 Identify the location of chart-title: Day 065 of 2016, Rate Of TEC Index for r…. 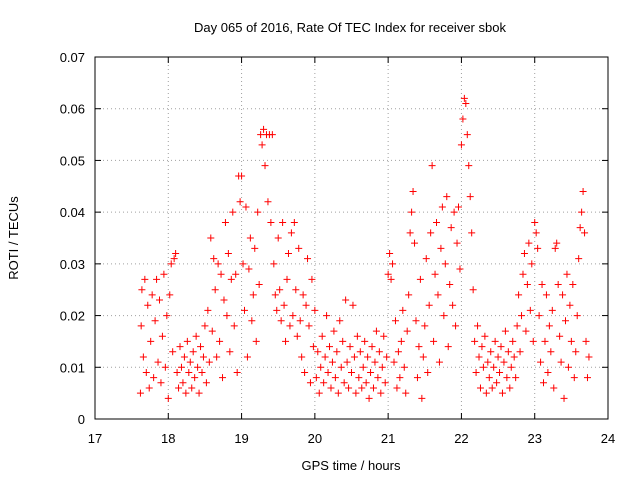
(350, 27).